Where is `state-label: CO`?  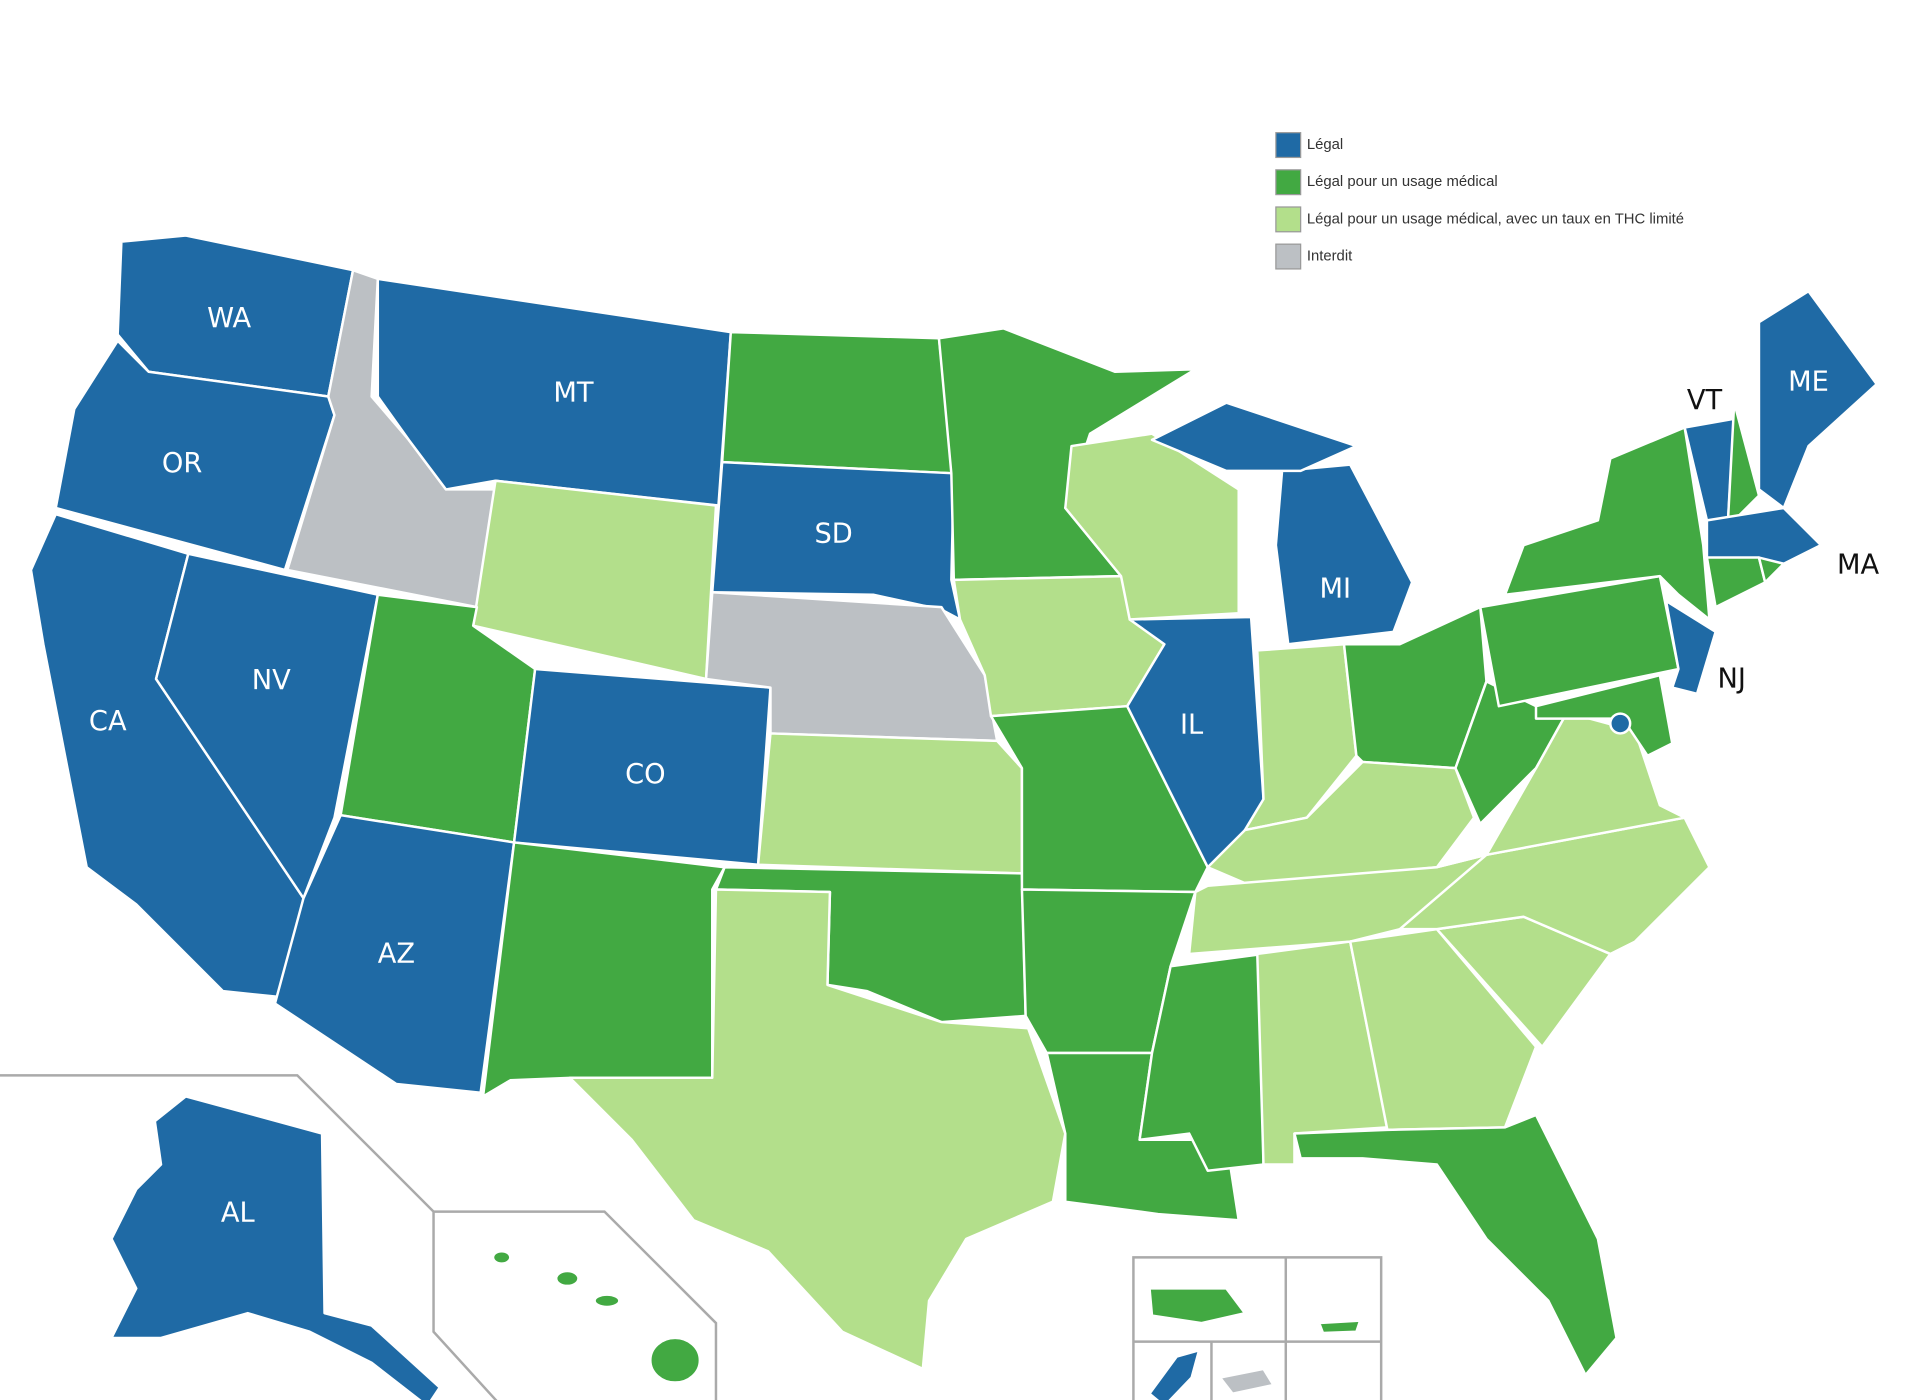 state-label: CO is located at coordinates (645, 774).